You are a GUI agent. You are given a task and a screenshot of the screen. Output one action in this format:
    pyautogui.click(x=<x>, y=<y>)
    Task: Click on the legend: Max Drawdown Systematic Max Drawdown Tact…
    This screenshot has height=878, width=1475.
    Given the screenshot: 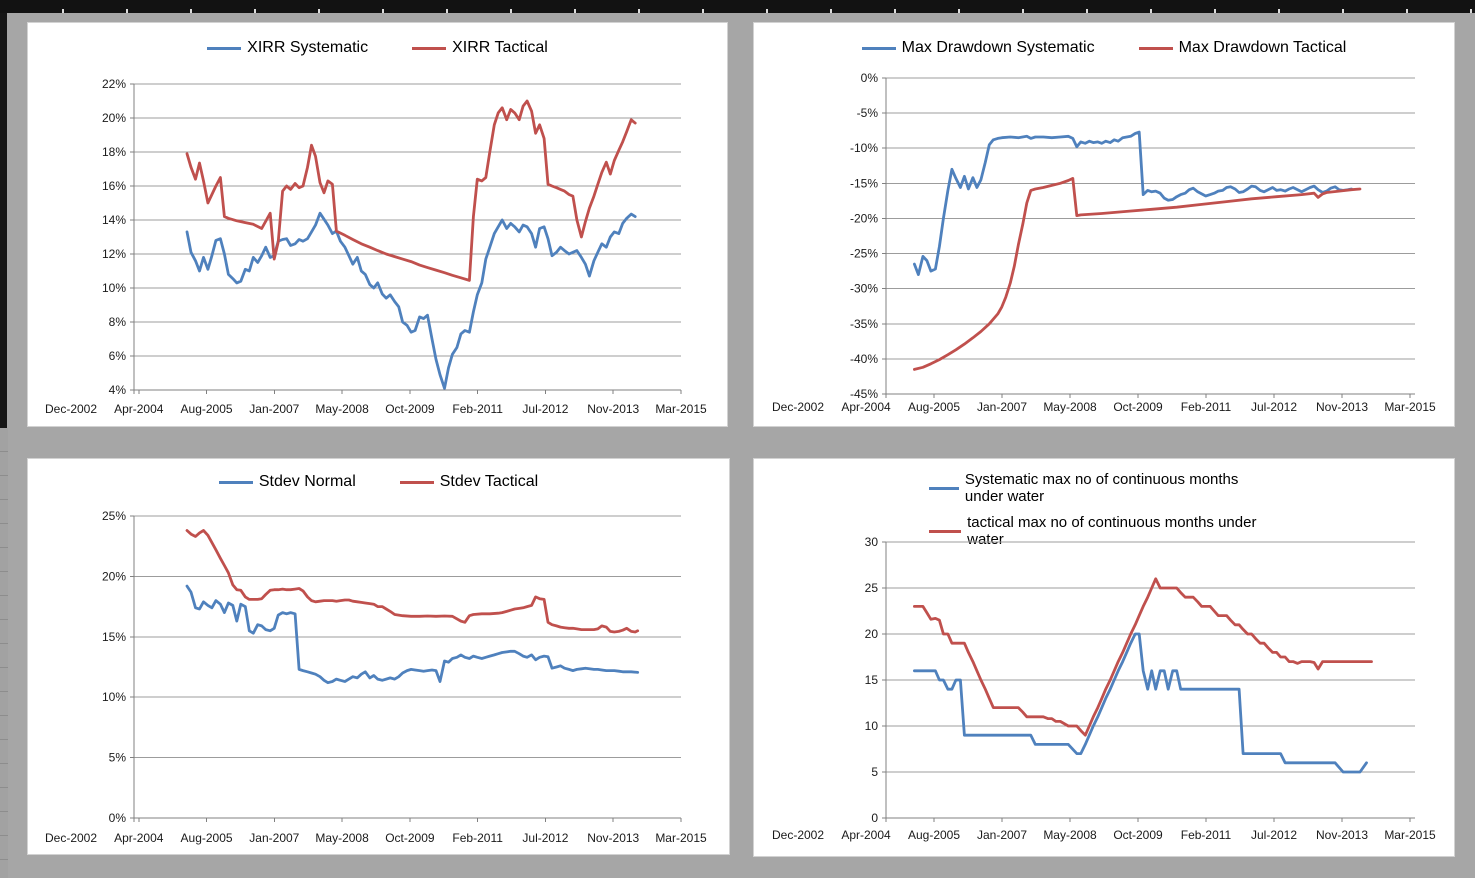 What is the action you would take?
    pyautogui.click(x=1104, y=48)
    